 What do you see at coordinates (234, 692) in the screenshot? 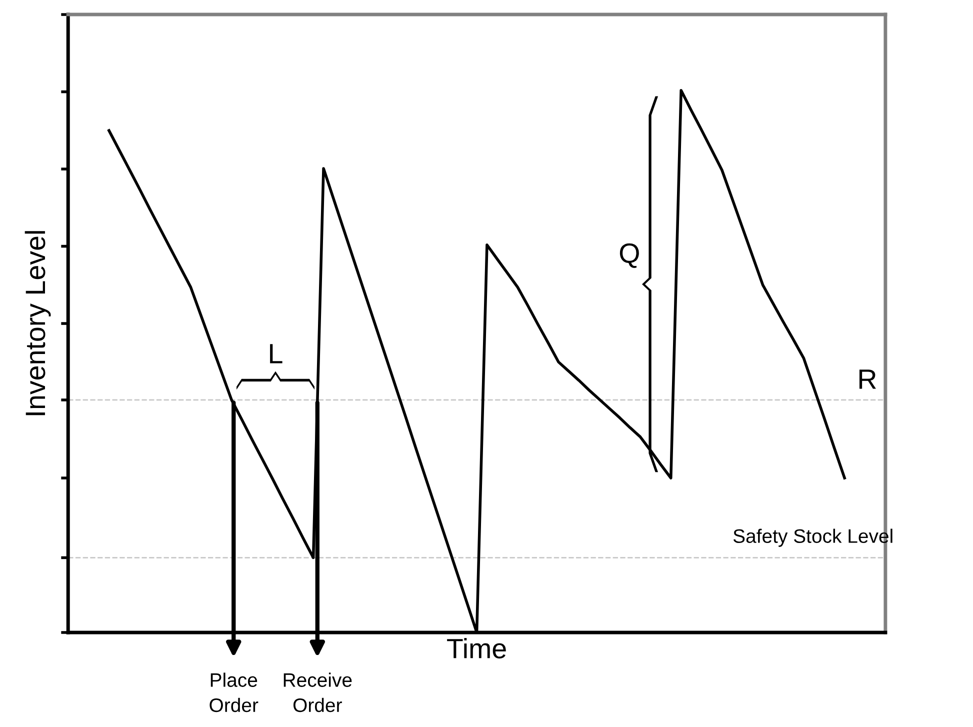
I see `text: Place Order` at bounding box center [234, 692].